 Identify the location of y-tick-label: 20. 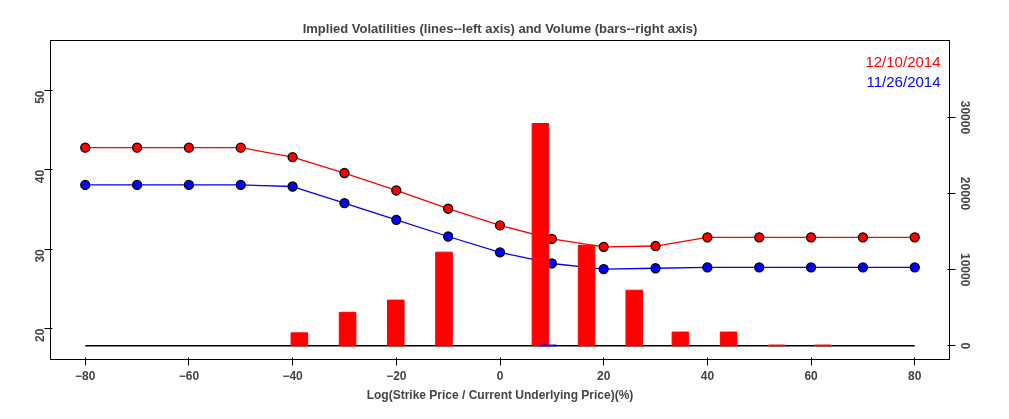
(40, 335).